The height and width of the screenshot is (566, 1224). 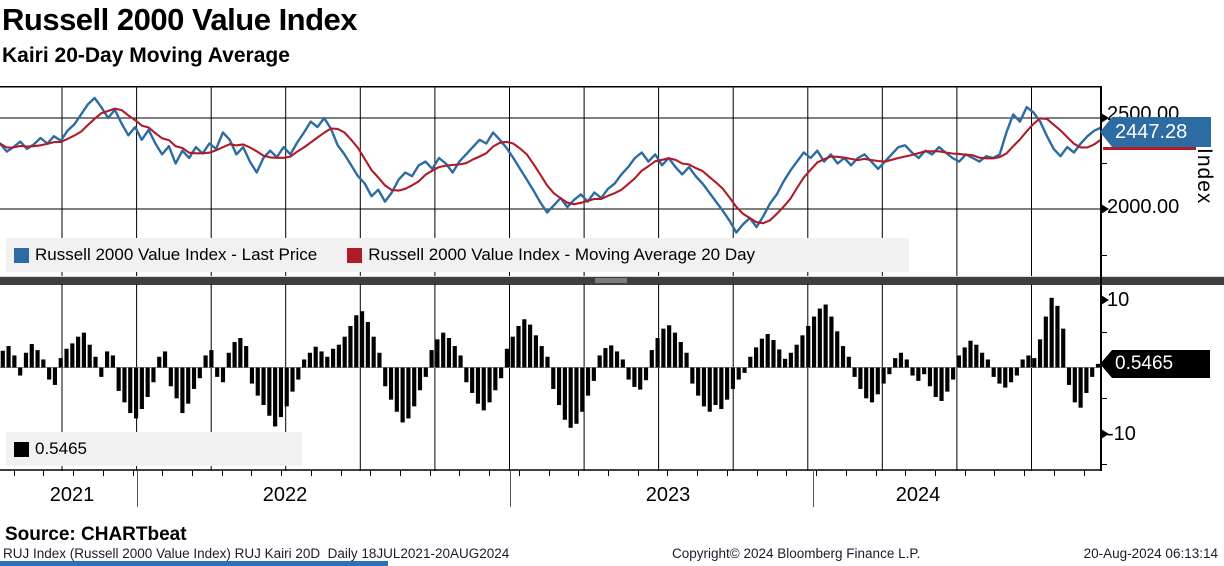 What do you see at coordinates (154, 449) in the screenshot?
I see `kairi-legend: 0.5465` at bounding box center [154, 449].